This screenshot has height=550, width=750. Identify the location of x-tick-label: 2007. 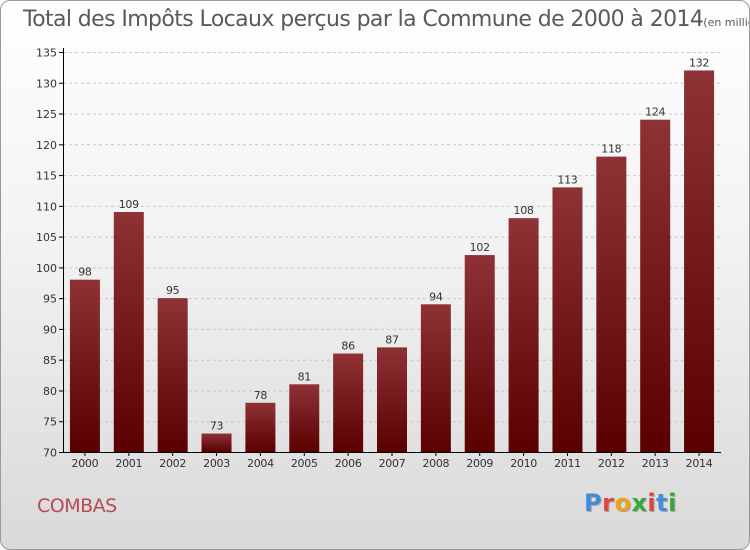
(392, 463).